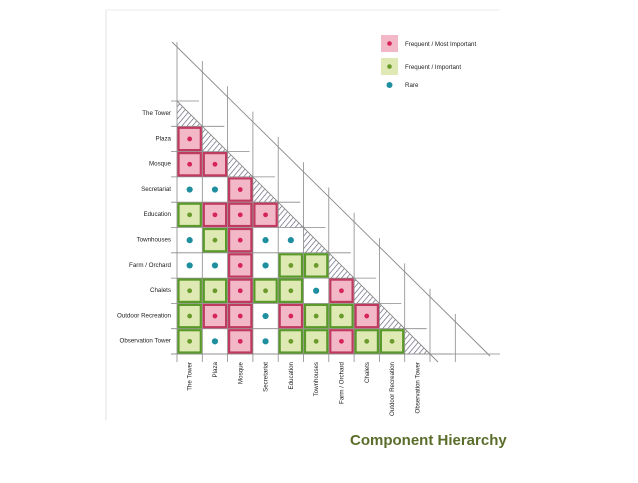 Image resolution: width=638 pixels, height=483 pixels. What do you see at coordinates (392, 388) in the screenshot?
I see `column-label-outdoor-recreation: Outdoor Recreation` at bounding box center [392, 388].